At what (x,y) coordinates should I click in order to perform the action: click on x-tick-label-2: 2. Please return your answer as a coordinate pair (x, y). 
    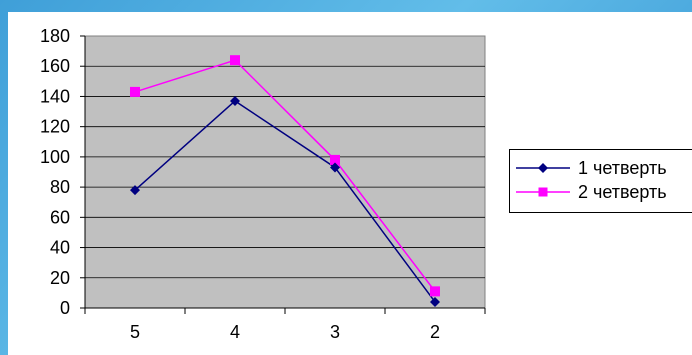
    Looking at the image, I should click on (435, 332).